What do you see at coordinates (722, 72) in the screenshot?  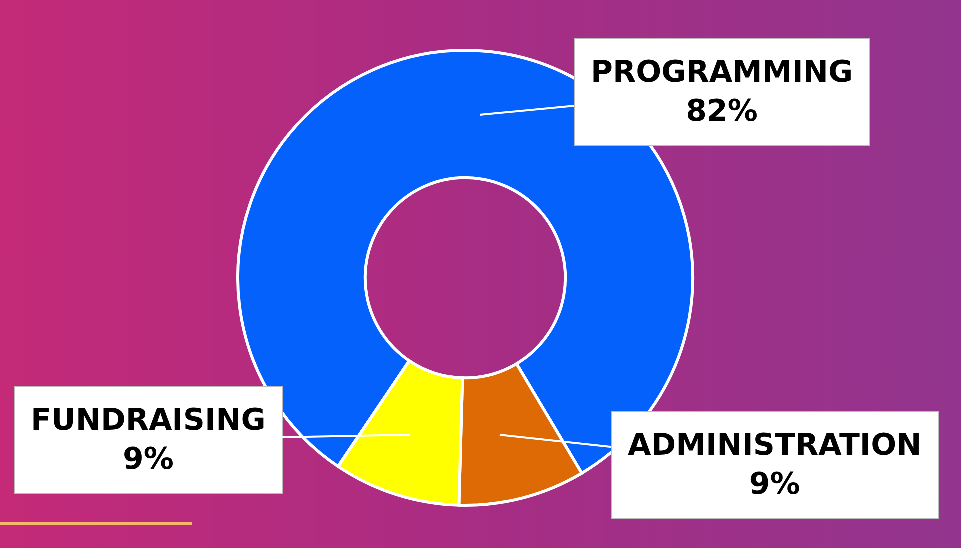 I see `slice-label: PROGRAMMING` at bounding box center [722, 72].